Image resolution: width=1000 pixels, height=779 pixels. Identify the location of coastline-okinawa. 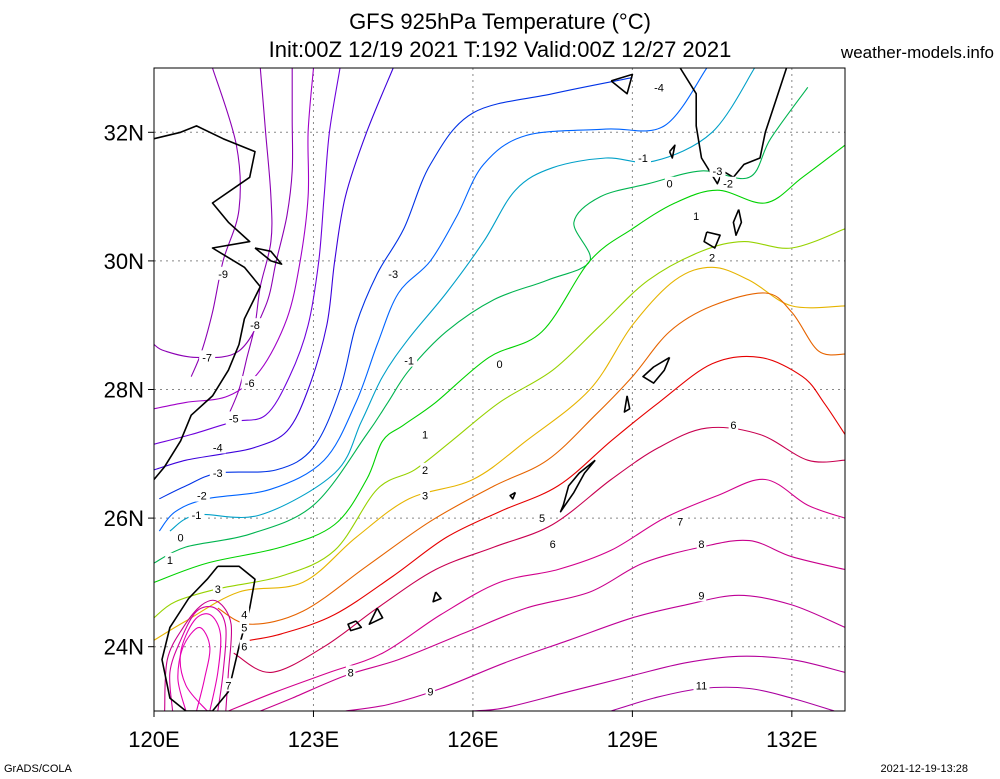
(577, 486).